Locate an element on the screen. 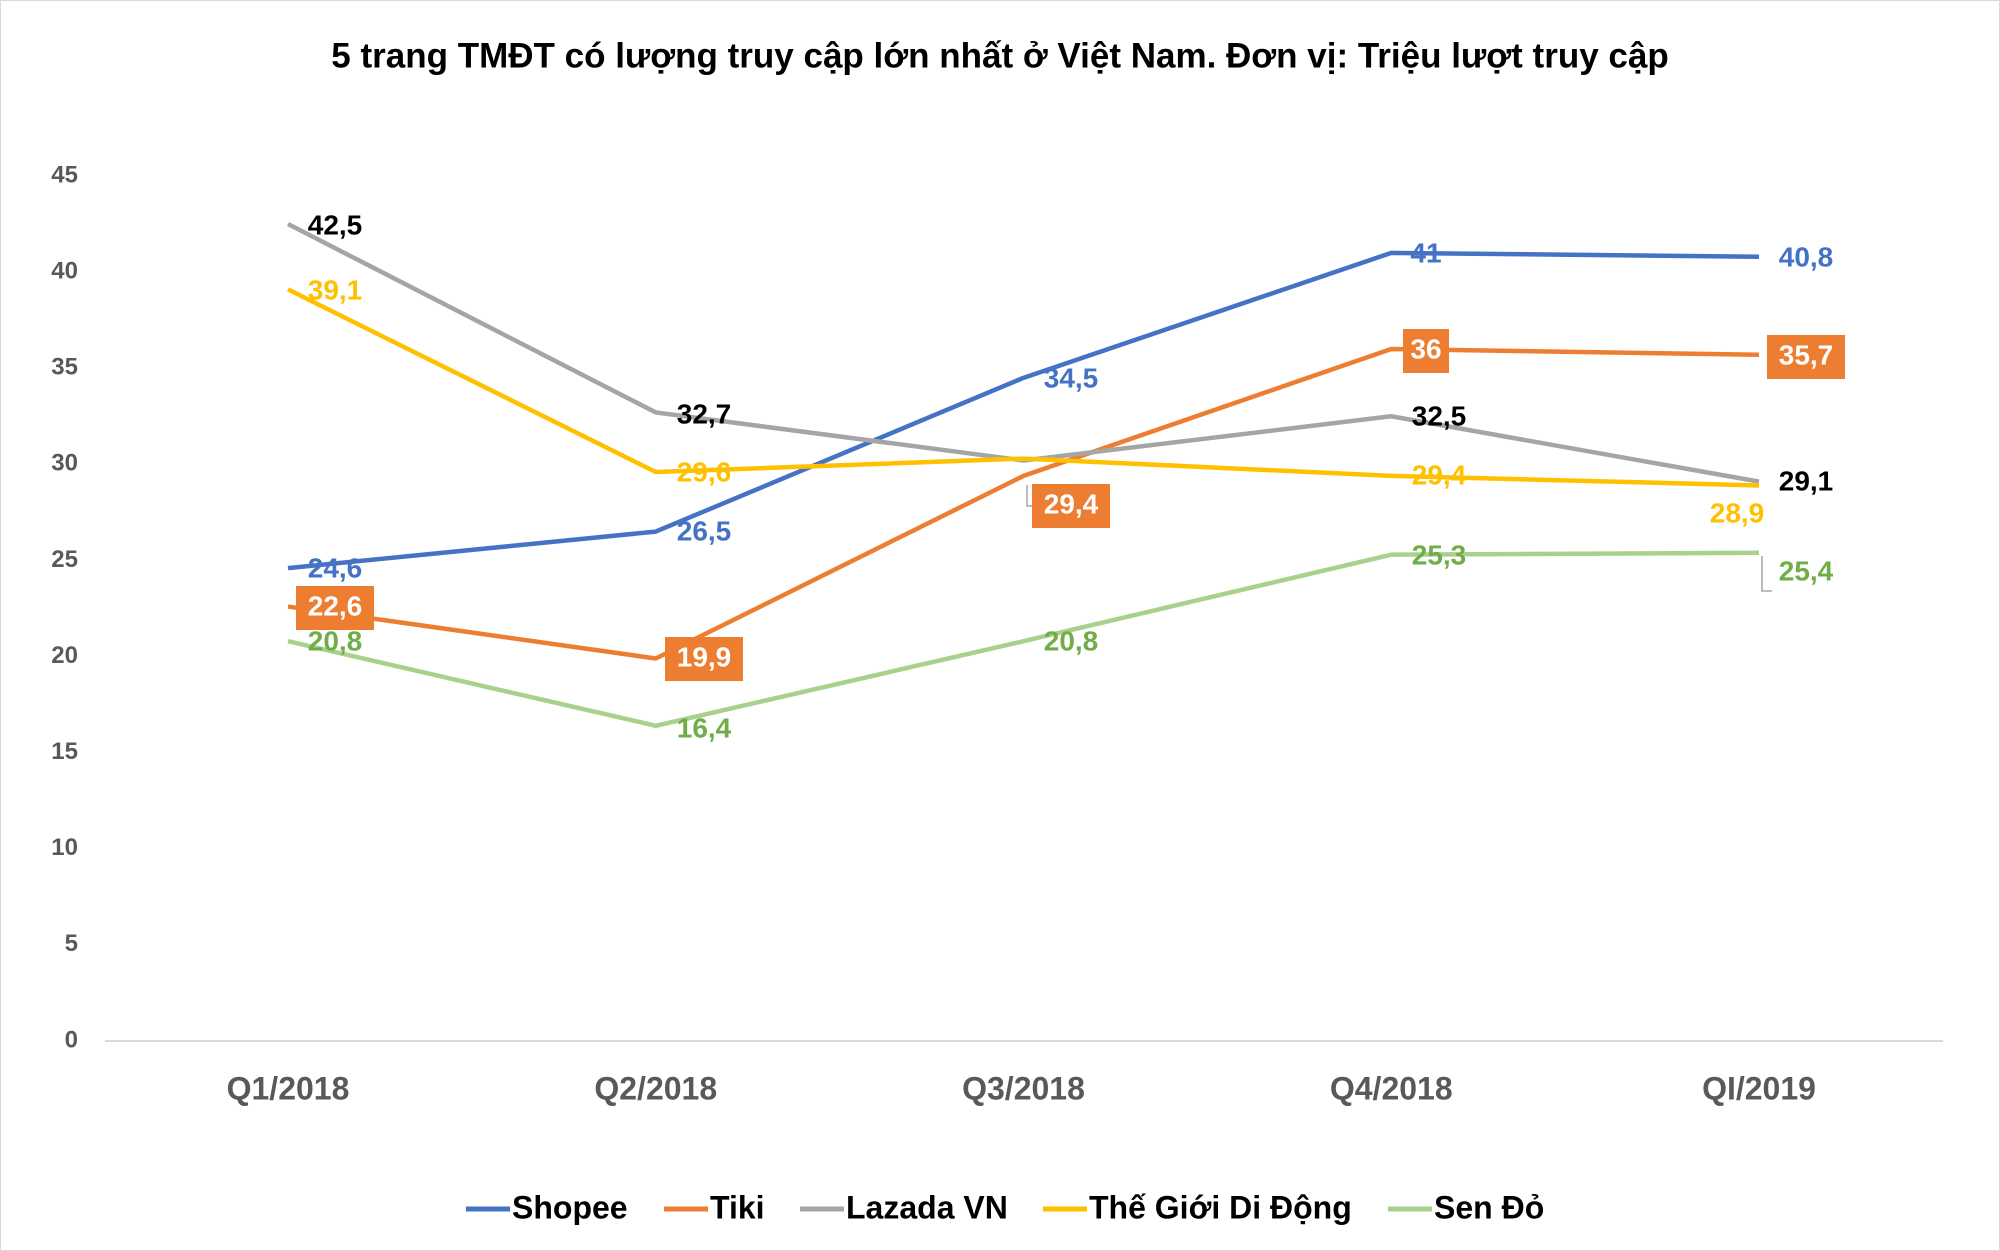 Image resolution: width=2000 pixels, height=1251 pixels. legend-label: Sen Đỏ is located at coordinates (1489, 1207).